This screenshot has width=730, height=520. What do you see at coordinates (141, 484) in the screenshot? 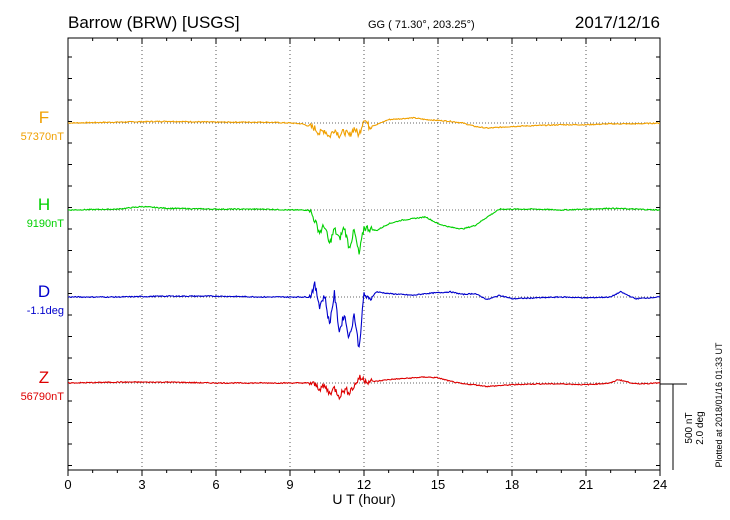
I see `x-tick-label: 3` at bounding box center [141, 484].